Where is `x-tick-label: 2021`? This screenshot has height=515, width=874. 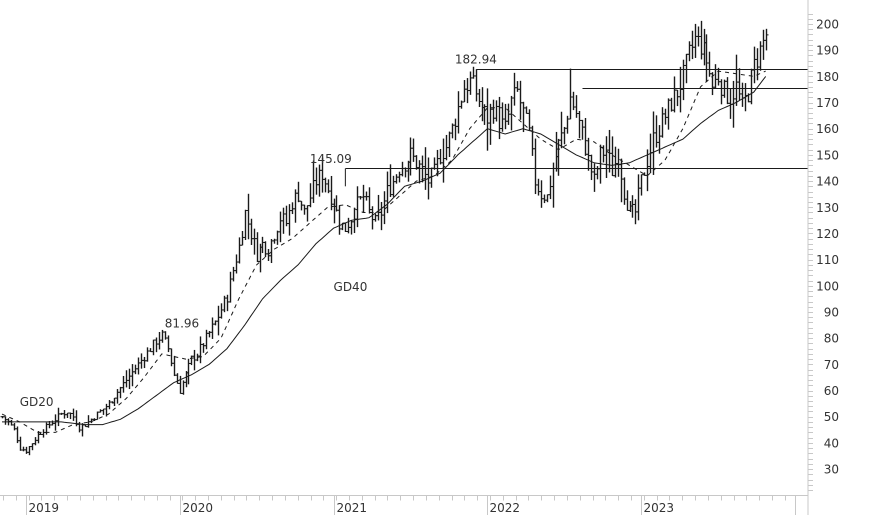
x-tick-label: 2021 is located at coordinates (352, 508).